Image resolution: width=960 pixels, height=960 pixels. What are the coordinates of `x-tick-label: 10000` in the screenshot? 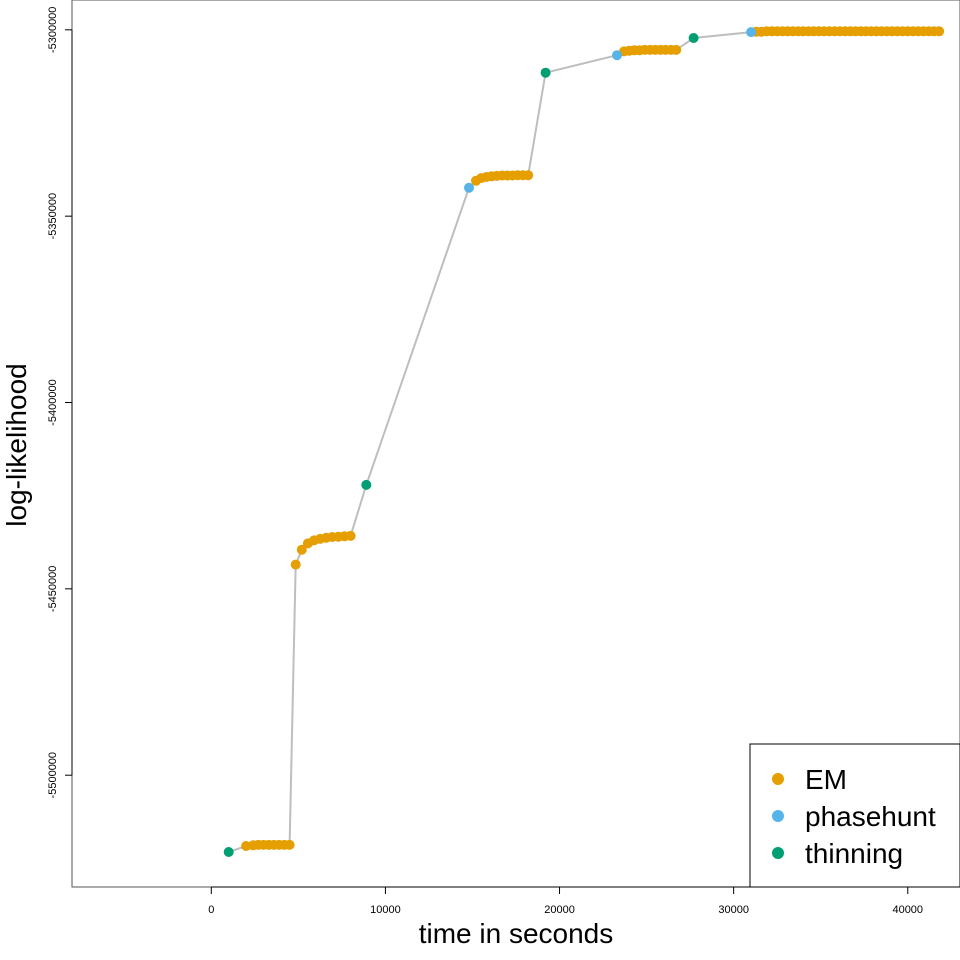 It's located at (385, 910).